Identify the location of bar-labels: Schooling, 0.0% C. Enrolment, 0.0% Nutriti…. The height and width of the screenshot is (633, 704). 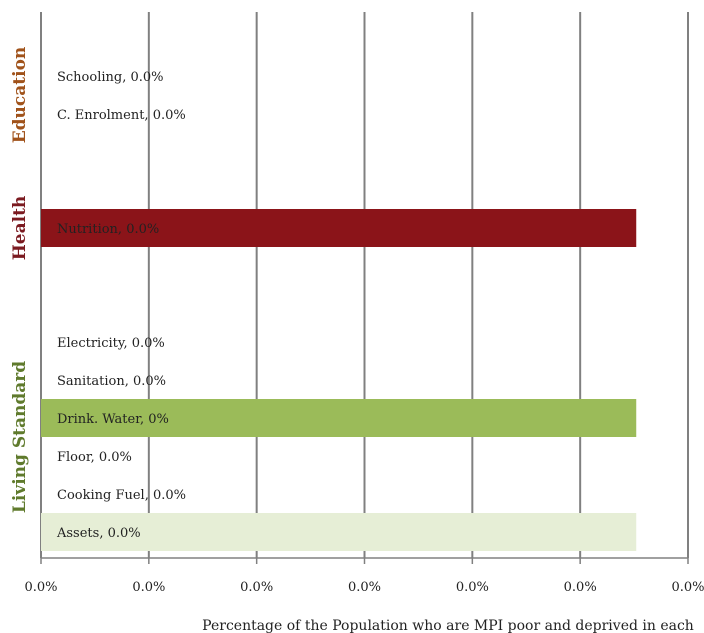
(121, 305).